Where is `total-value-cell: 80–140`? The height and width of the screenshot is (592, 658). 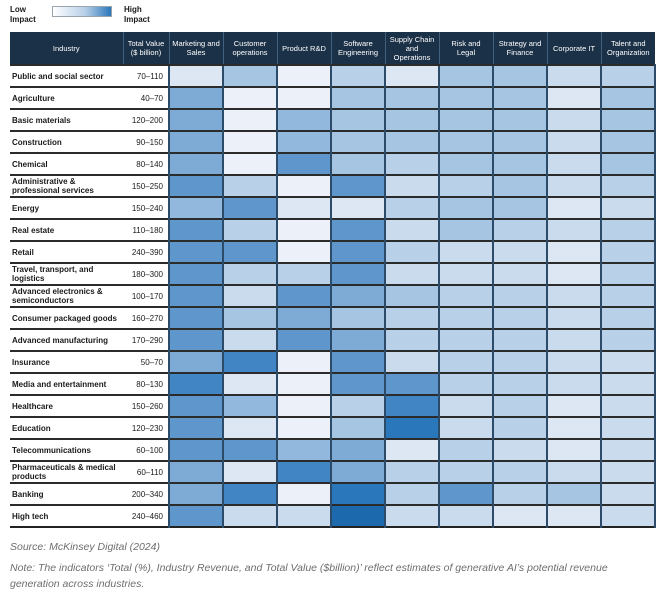
total-value-cell: 80–140 is located at coordinates (146, 163).